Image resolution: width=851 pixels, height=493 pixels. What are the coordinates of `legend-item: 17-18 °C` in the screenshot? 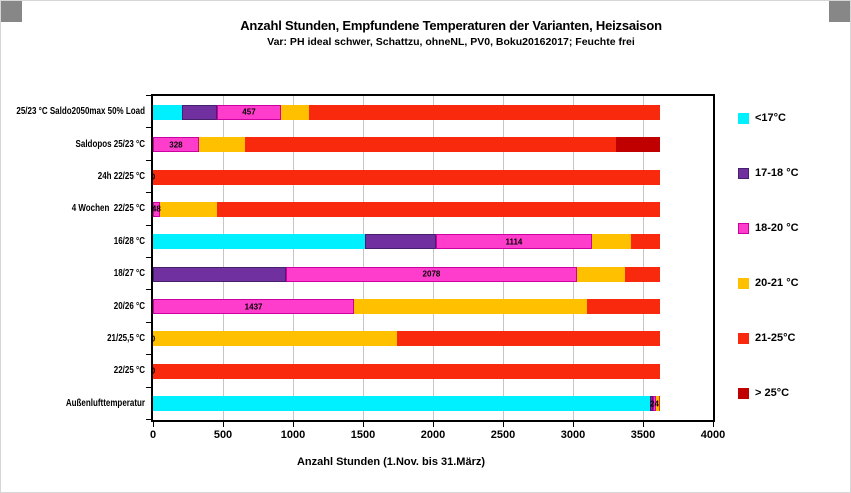 It's located at (768, 173).